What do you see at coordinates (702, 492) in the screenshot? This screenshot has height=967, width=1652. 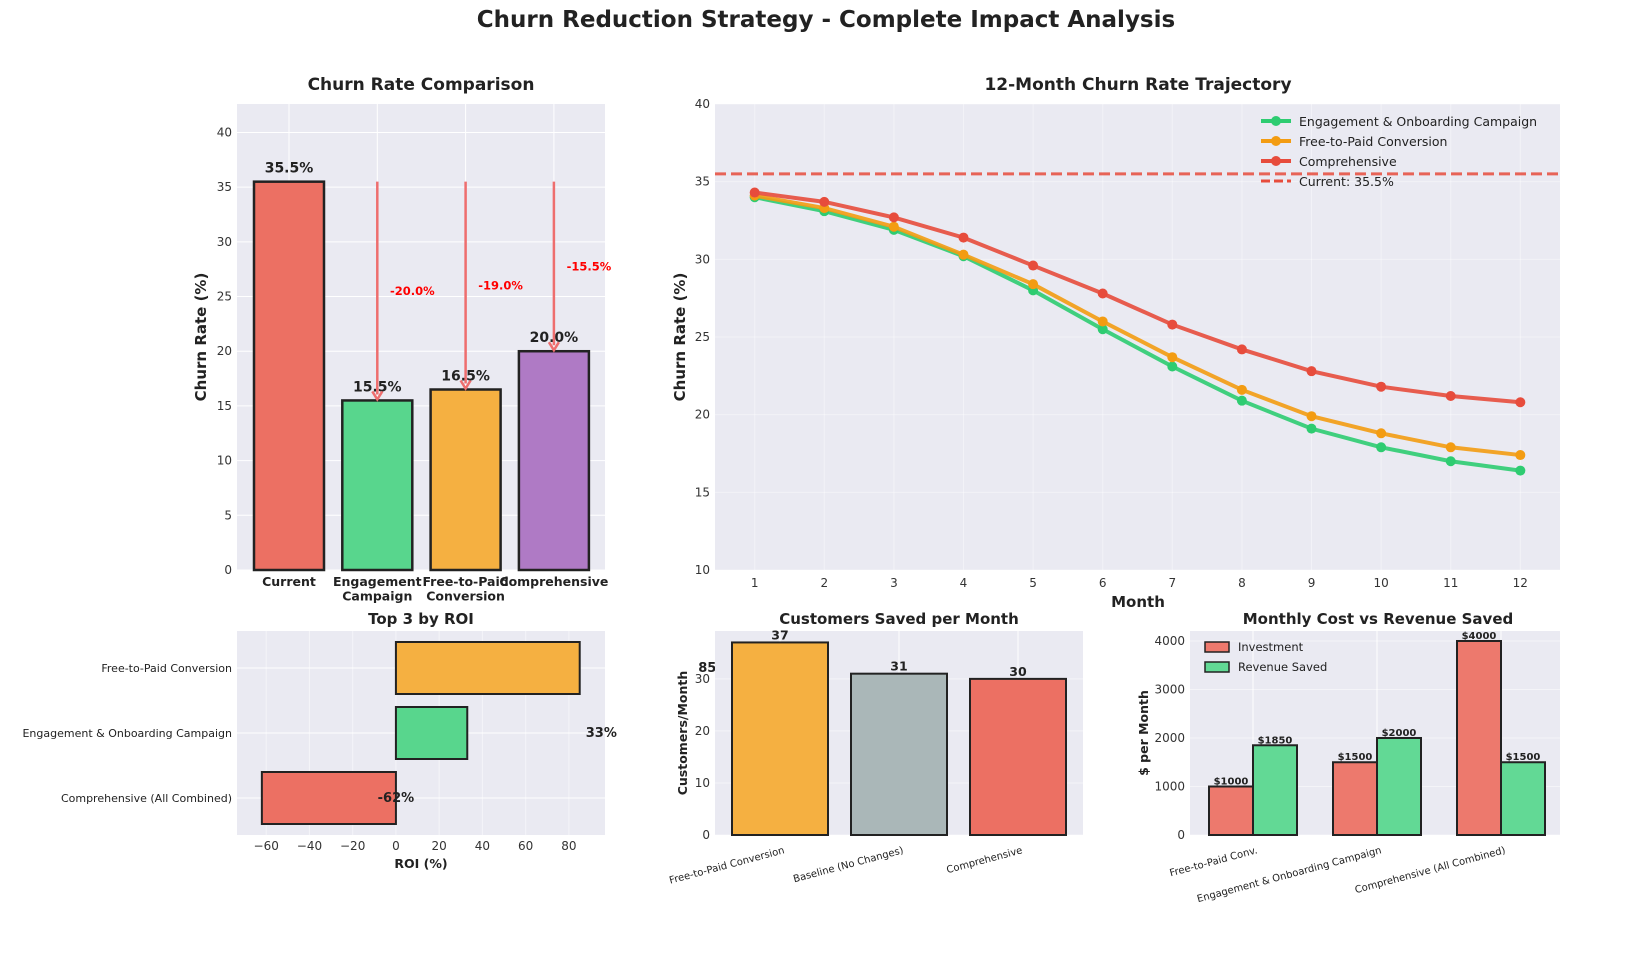 I see `y-tick-label: 15` at bounding box center [702, 492].